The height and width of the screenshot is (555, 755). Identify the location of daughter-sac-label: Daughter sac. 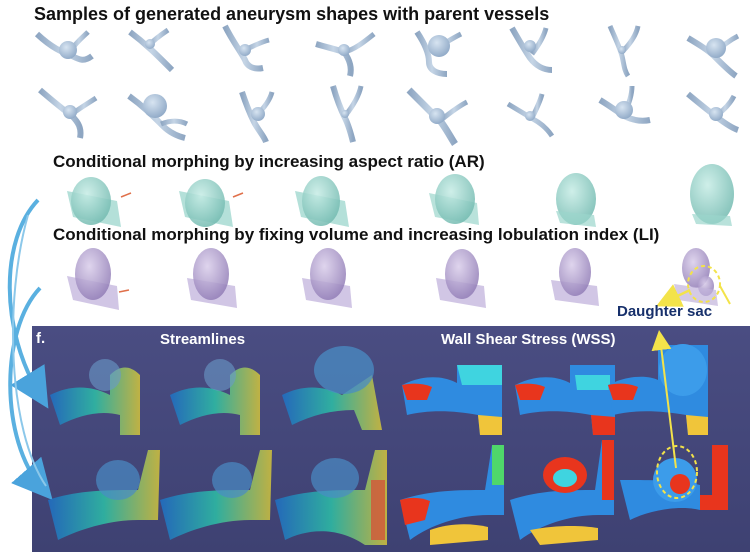
(665, 311).